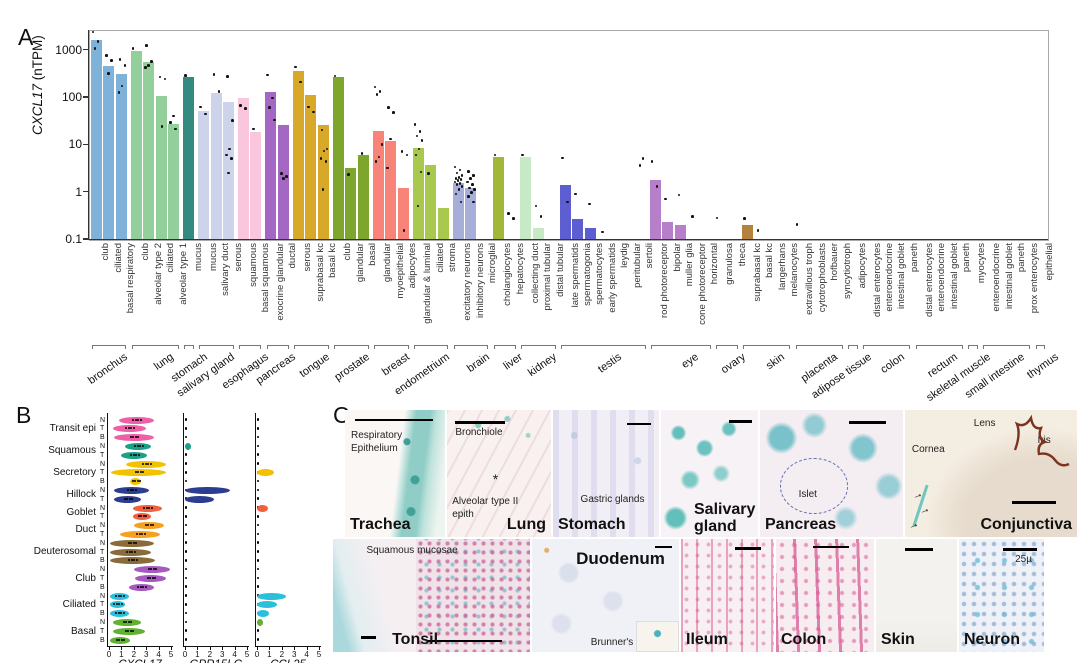 Image resolution: width=1080 pixels, height=663 pixels. I want to click on tile-label: Neuron, so click(992, 639).